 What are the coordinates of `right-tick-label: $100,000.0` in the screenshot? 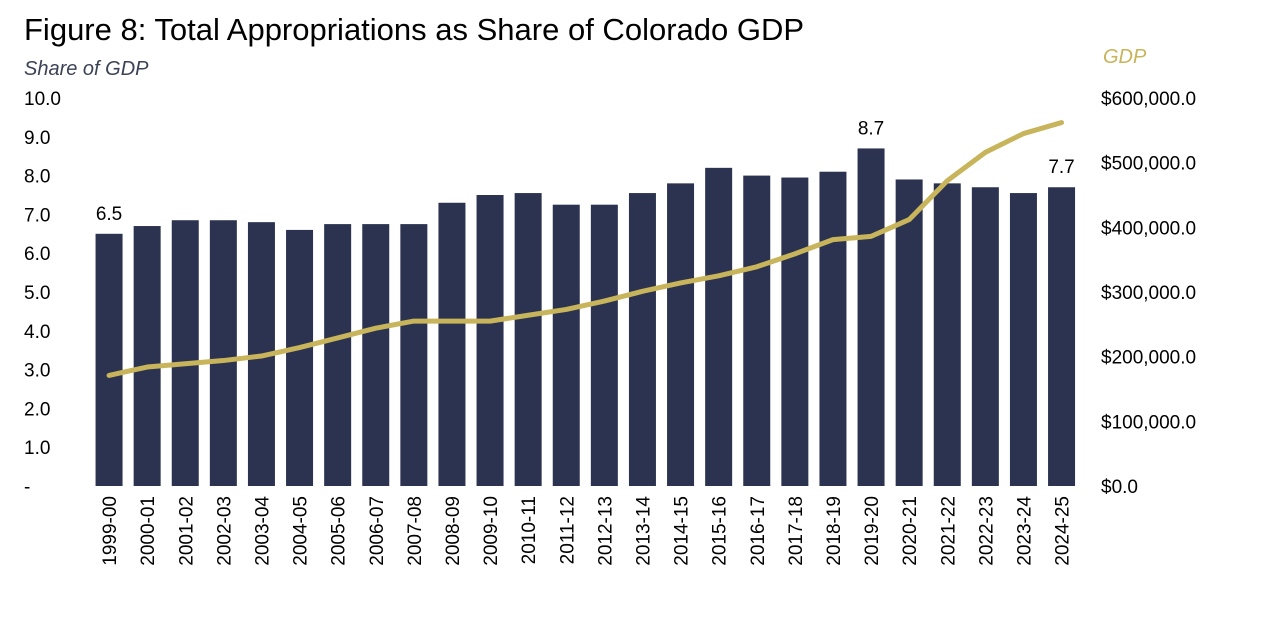 It's located at (1148, 422).